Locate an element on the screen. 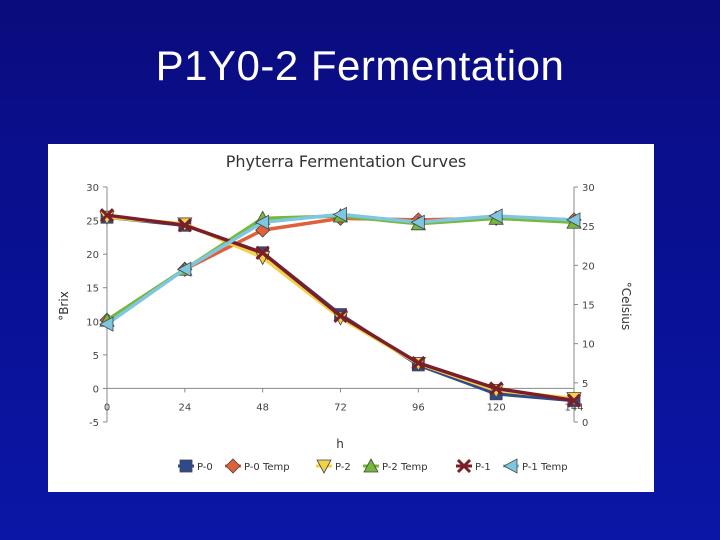  x-tick-label: 144 is located at coordinates (573, 407).